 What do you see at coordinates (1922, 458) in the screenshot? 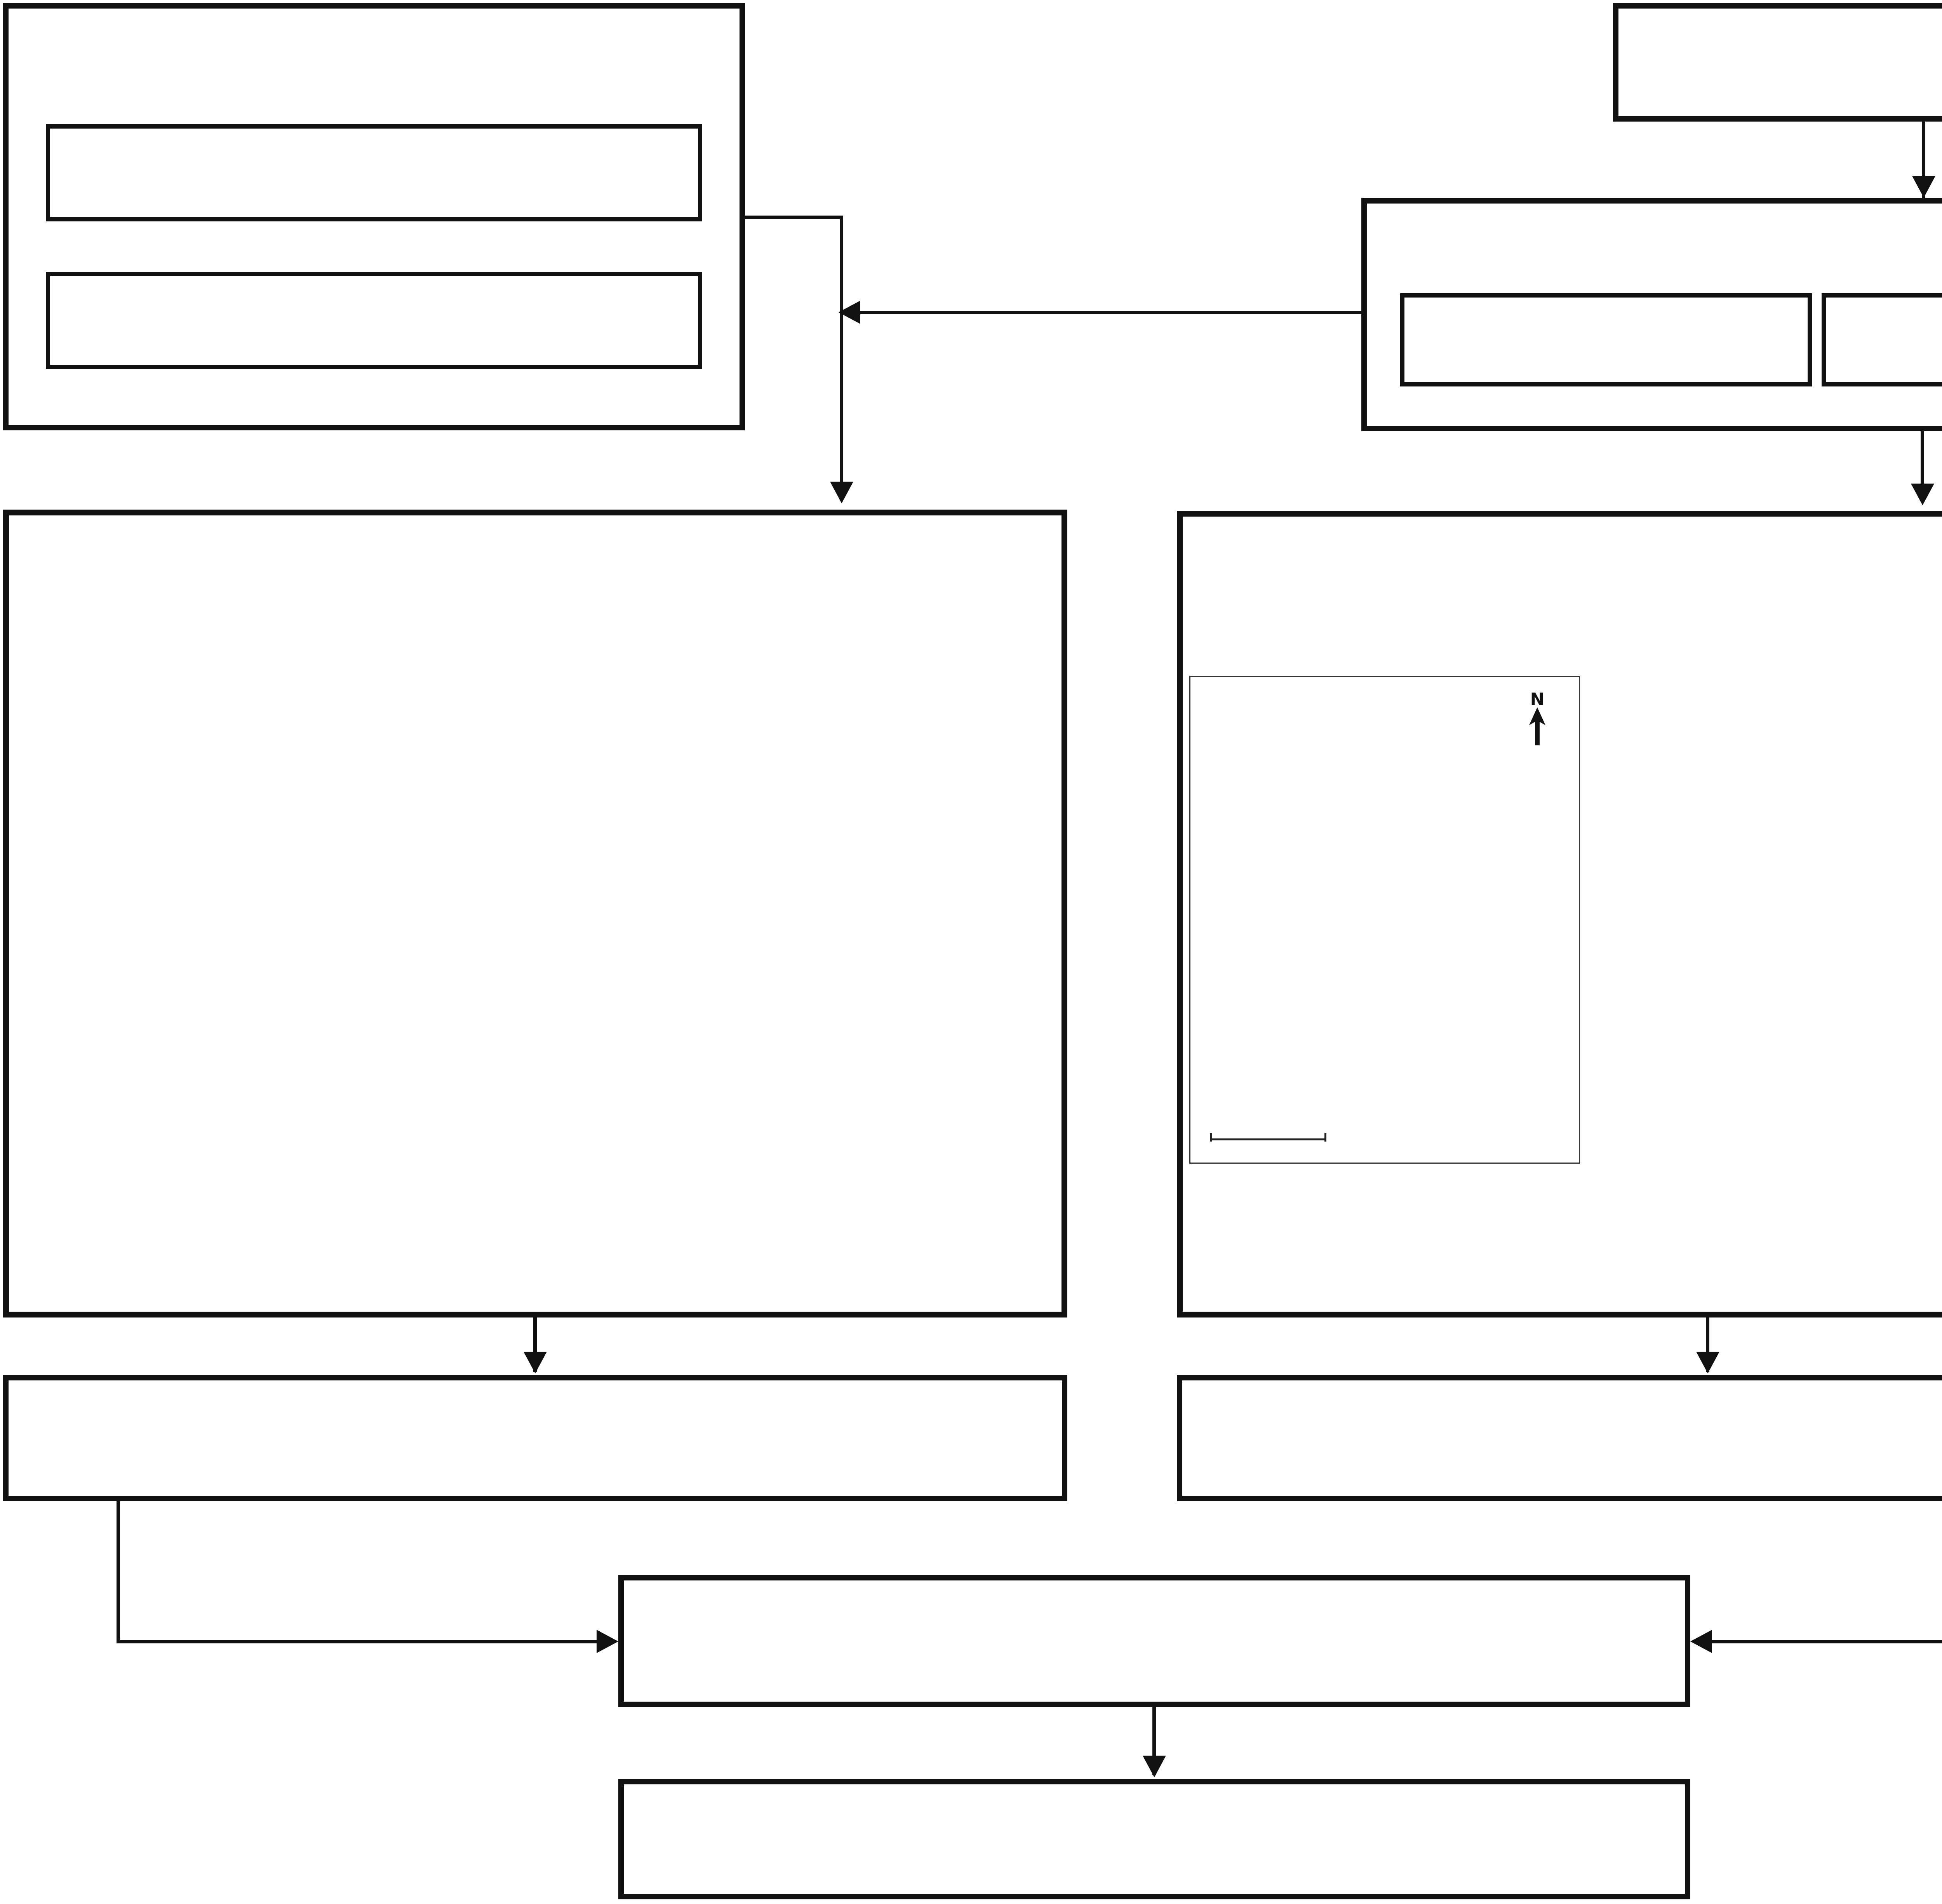
I see `edge-preprocess-to-resistance` at bounding box center [1922, 458].